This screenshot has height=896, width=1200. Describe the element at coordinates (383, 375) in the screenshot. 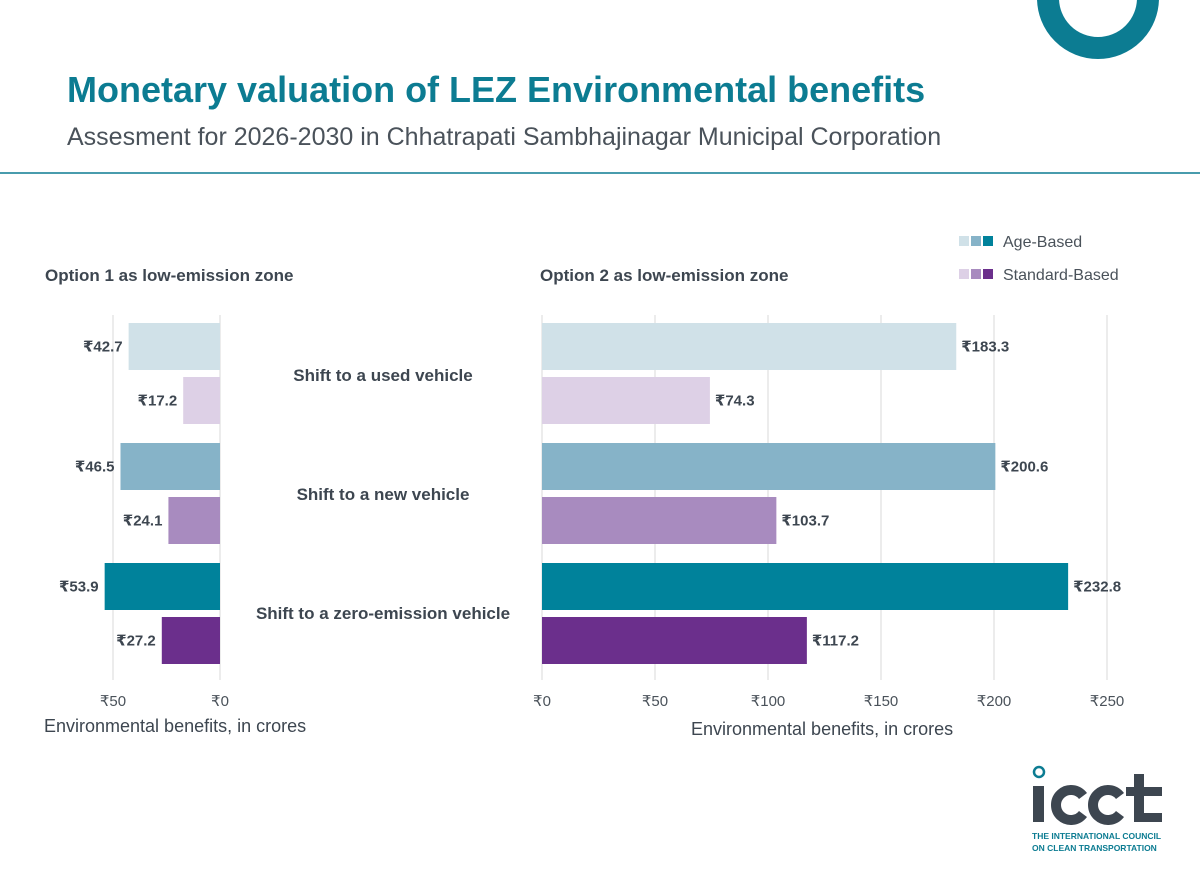

I see `category-label: Shift to a used vehicle` at that location.